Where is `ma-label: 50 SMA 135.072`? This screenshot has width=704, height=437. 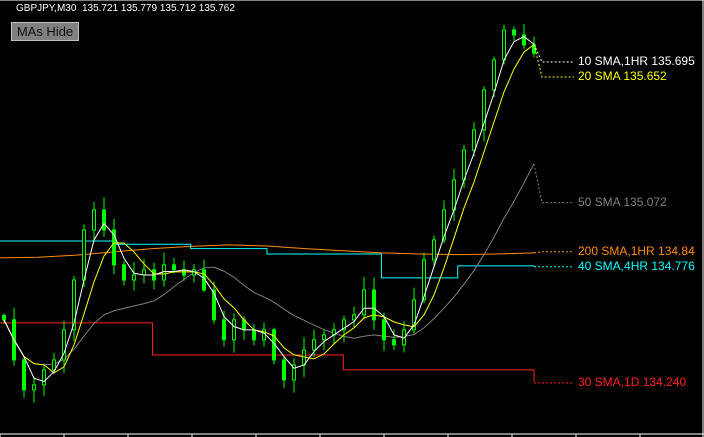
ma-label: 50 SMA 135.072 is located at coordinates (622, 201).